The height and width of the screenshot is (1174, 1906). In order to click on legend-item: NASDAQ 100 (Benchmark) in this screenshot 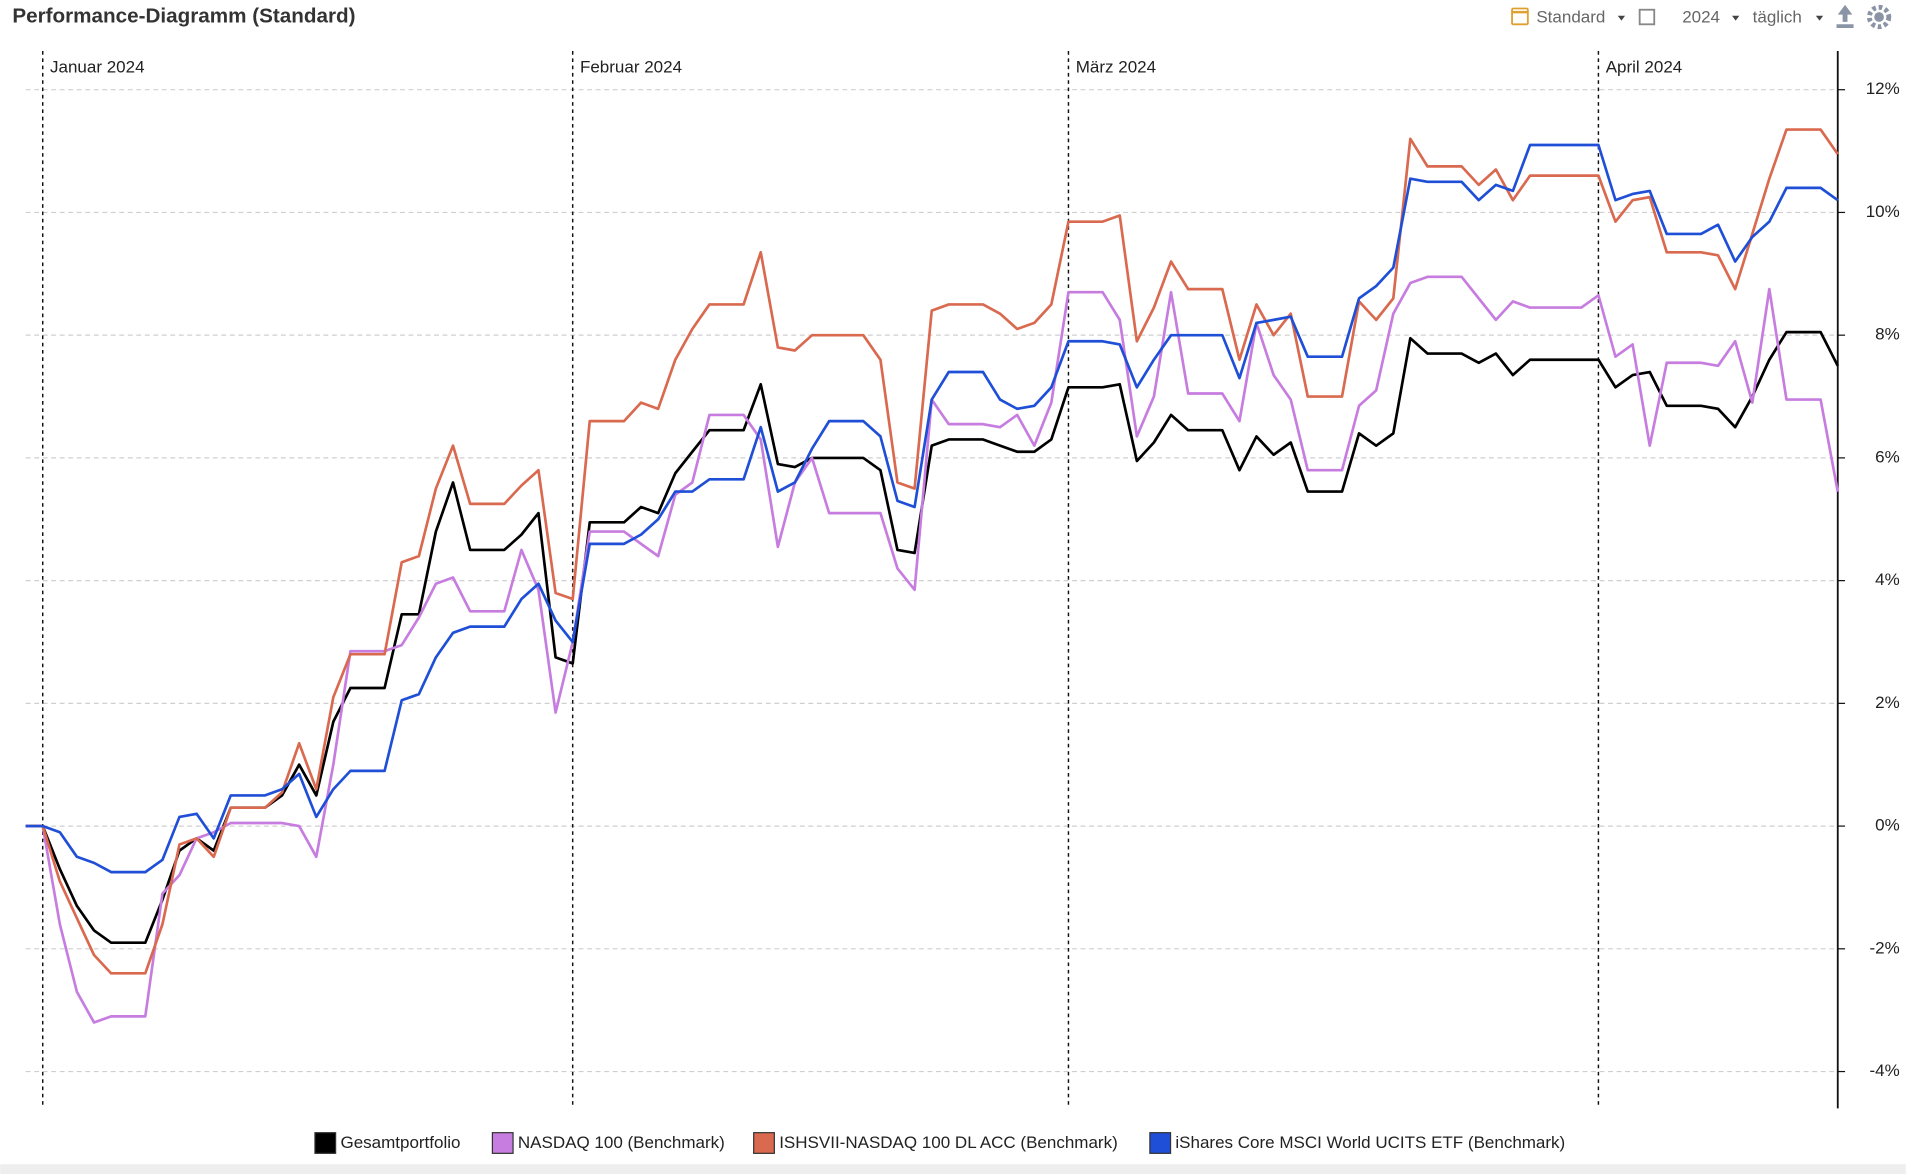, I will do `click(608, 1143)`.